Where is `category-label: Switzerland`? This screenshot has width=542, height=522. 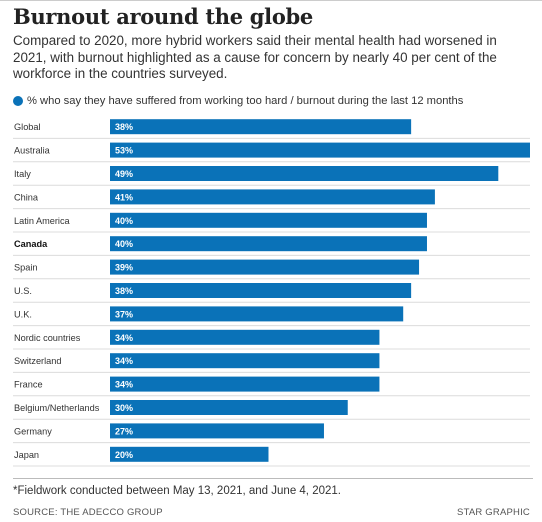
category-label: Switzerland is located at coordinates (38, 361).